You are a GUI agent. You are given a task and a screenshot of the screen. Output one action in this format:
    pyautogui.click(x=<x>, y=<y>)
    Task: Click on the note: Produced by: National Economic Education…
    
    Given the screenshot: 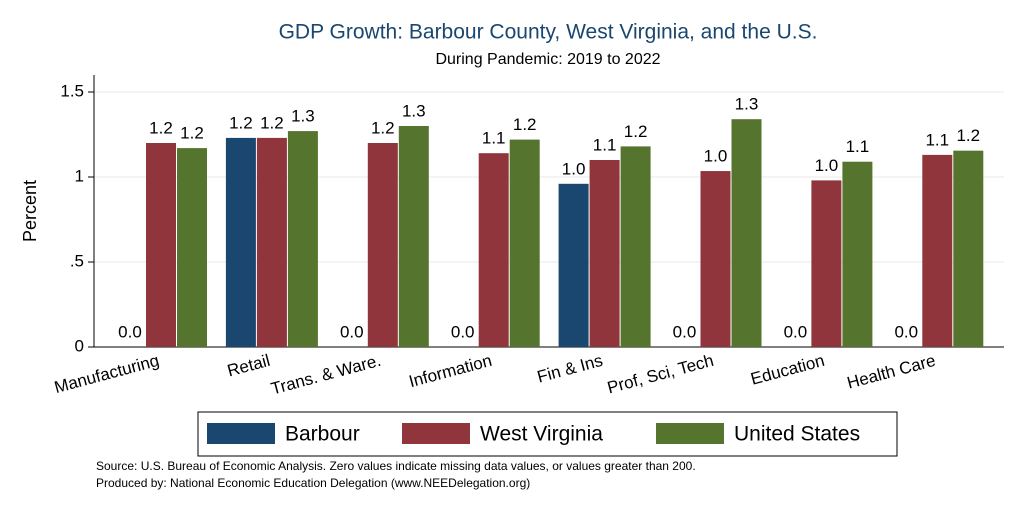 What is the action you would take?
    pyautogui.click(x=313, y=483)
    